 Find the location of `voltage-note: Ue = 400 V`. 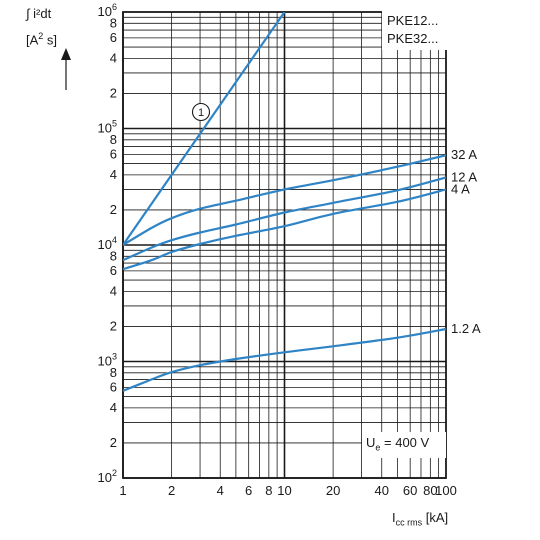

voltage-note: Ue = 400 V is located at coordinates (404, 445).